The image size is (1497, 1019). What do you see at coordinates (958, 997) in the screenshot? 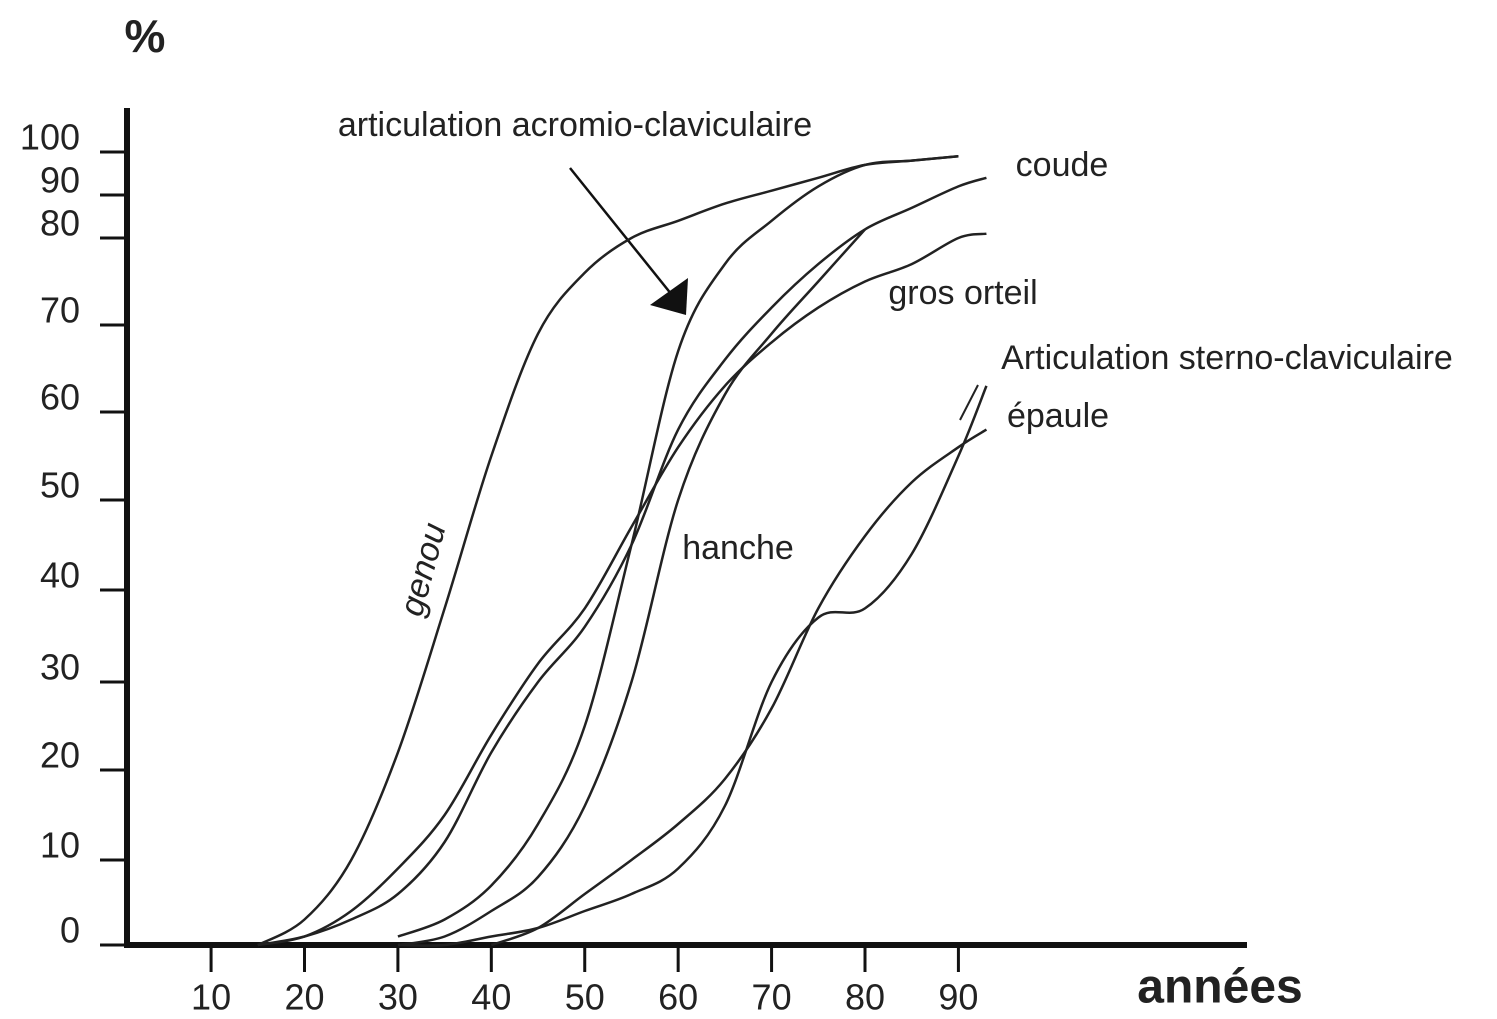
I see `x-tick-label: 90` at bounding box center [958, 997].